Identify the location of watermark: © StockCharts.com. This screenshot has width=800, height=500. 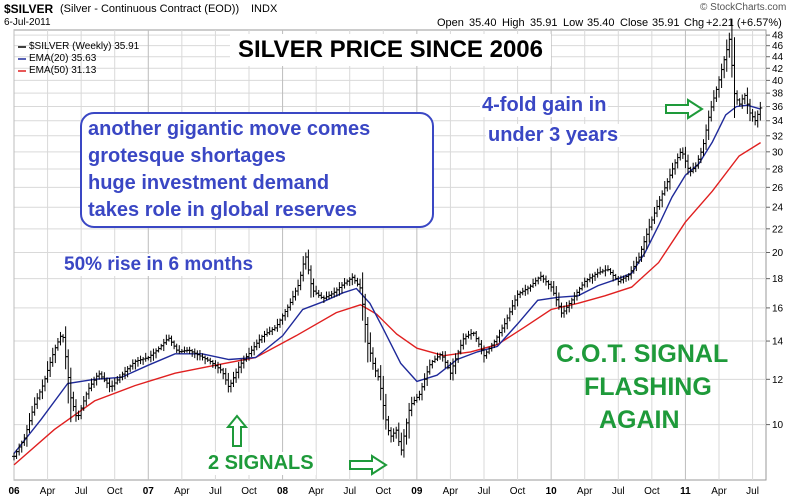
(743, 7).